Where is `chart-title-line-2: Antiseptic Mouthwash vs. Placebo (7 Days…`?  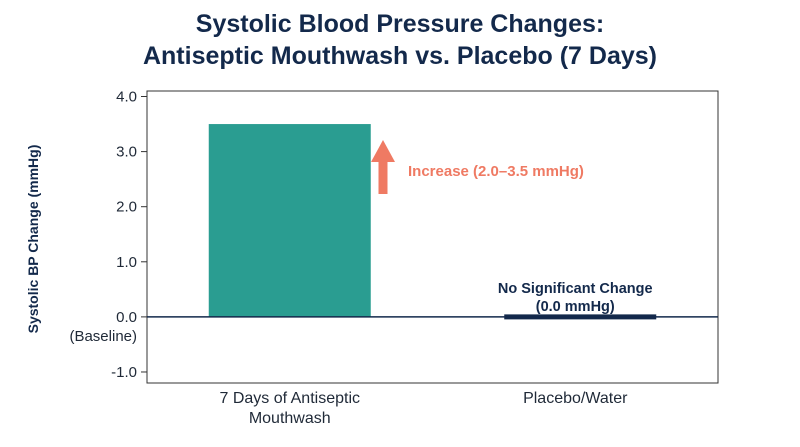 chart-title-line-2: Antiseptic Mouthwash vs. Placebo (7 Days… is located at coordinates (399, 56).